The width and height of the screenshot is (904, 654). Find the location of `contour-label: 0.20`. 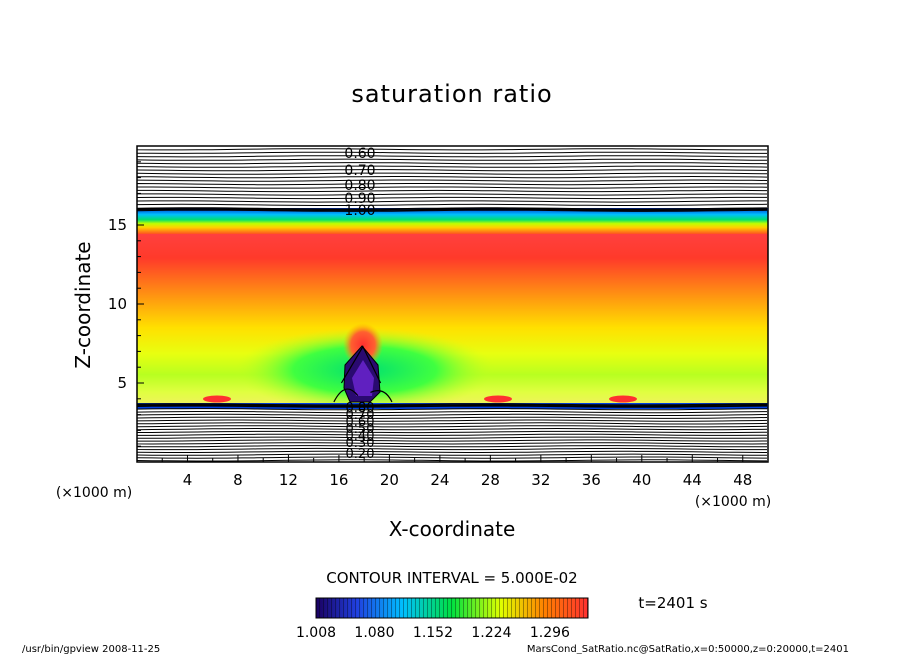

contour-label: 0.20 is located at coordinates (360, 454).